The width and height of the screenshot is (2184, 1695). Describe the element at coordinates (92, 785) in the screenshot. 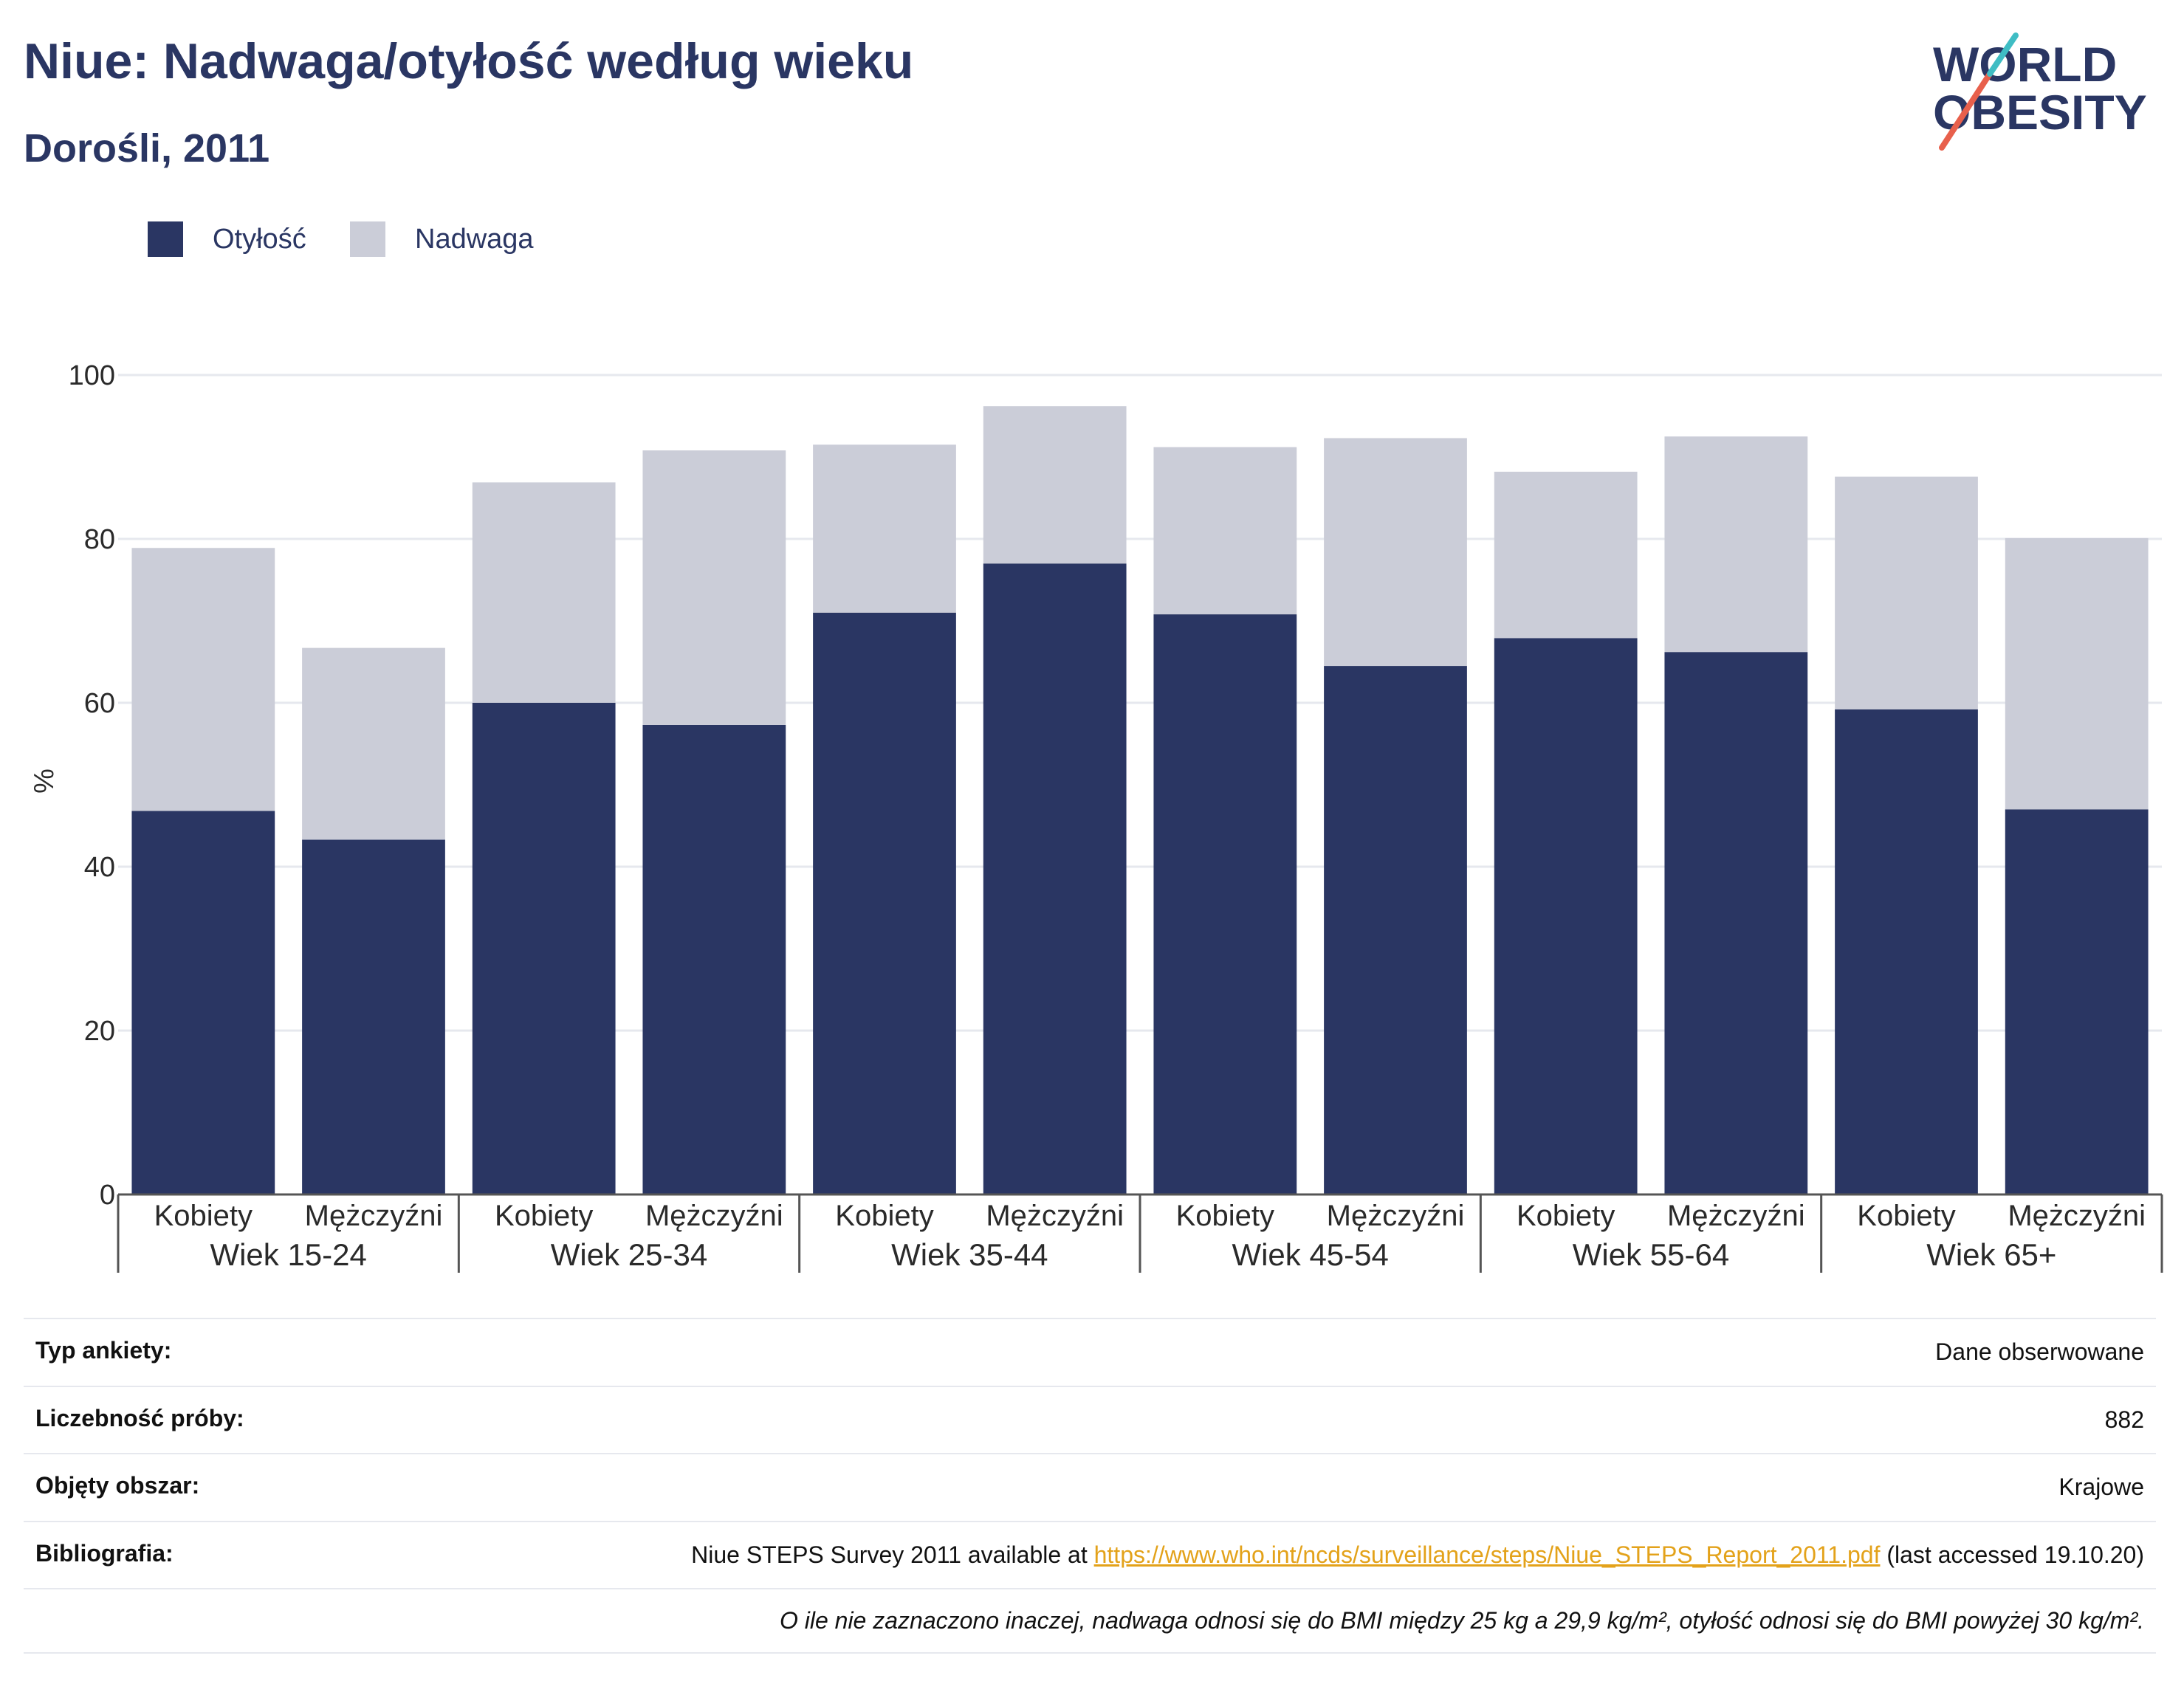

I see `y-axis-ticks: 0 20 40 60 80 100` at that location.